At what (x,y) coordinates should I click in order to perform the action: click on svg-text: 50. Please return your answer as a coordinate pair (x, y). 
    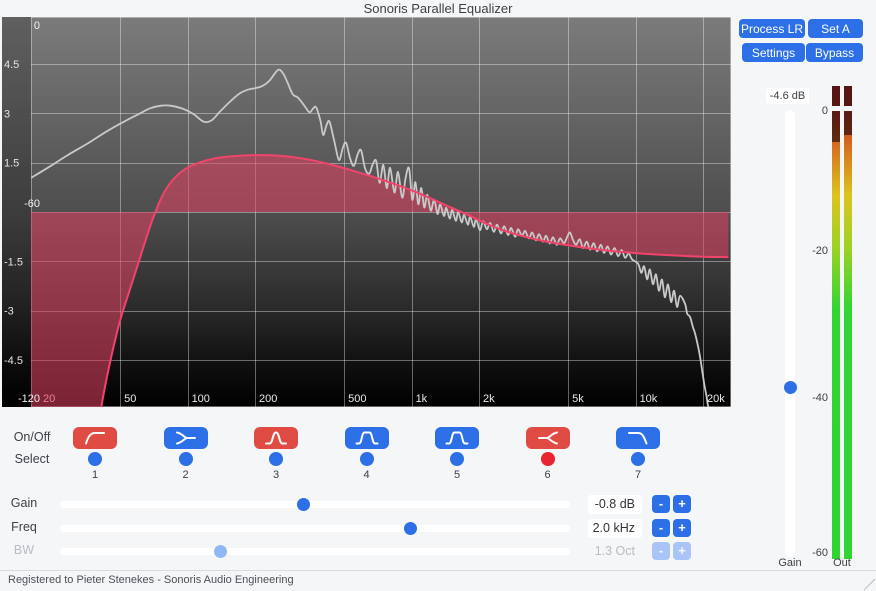
    Looking at the image, I should click on (130, 399).